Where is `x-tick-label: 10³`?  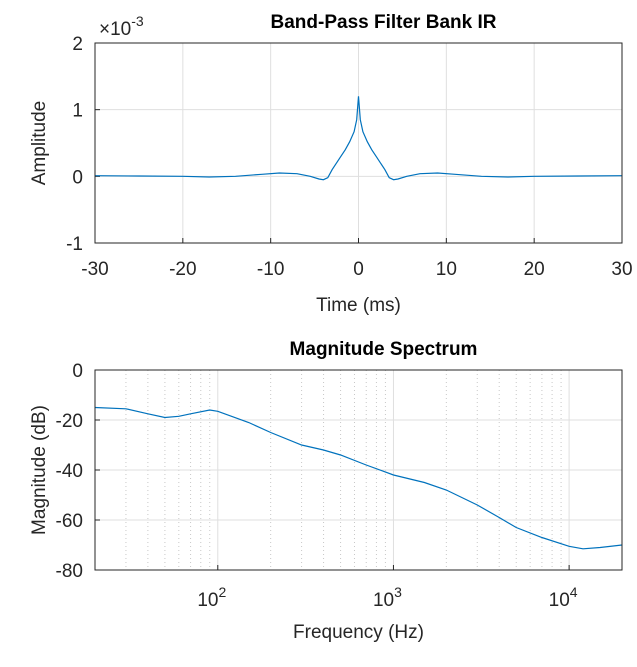
x-tick-label: 10³ is located at coordinates (387, 597).